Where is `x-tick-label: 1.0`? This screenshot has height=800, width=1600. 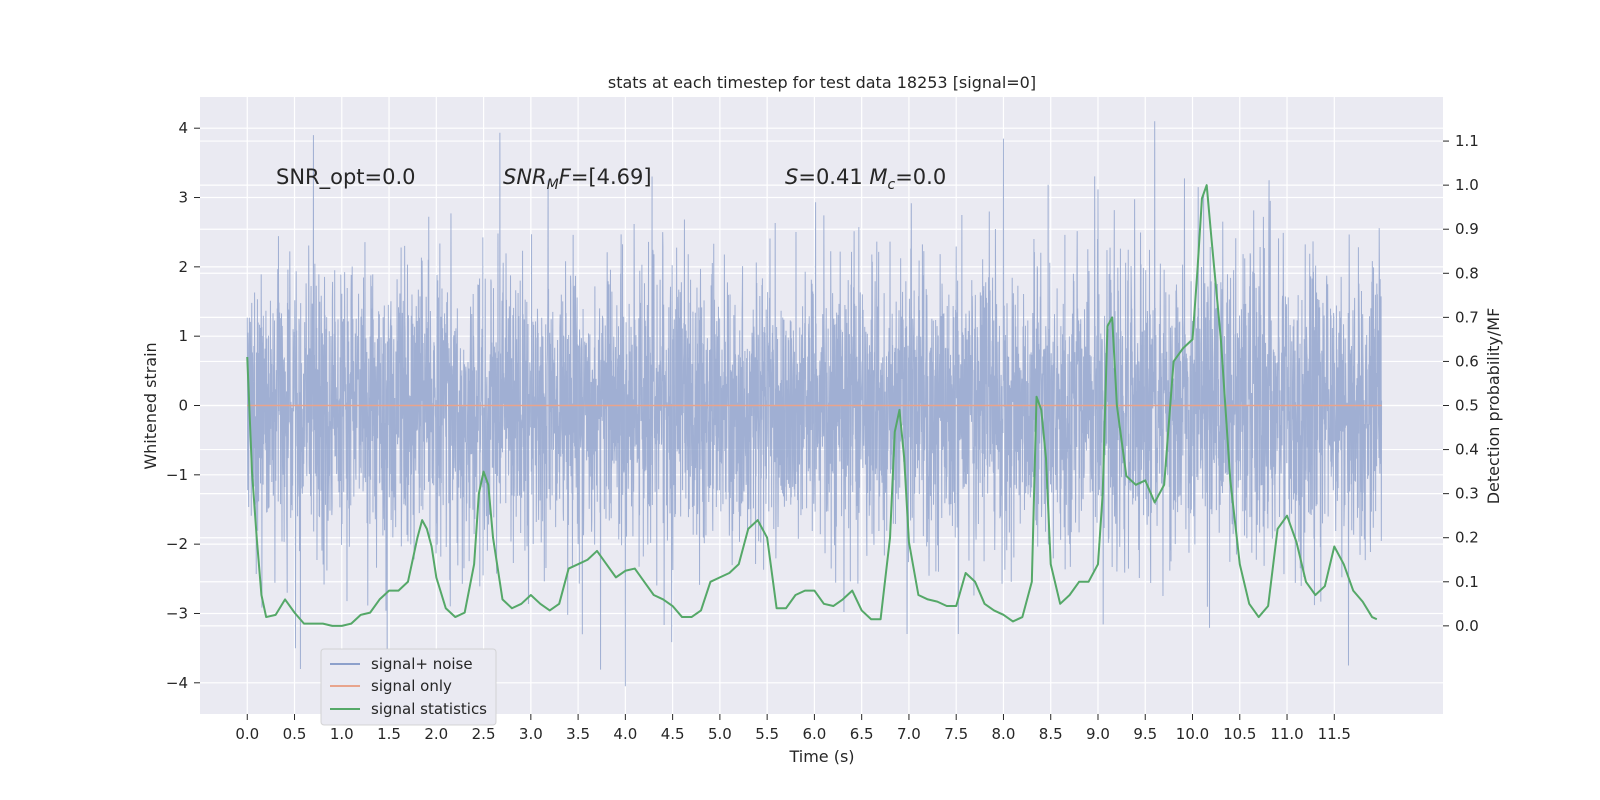
x-tick-label: 1.0 is located at coordinates (342, 734).